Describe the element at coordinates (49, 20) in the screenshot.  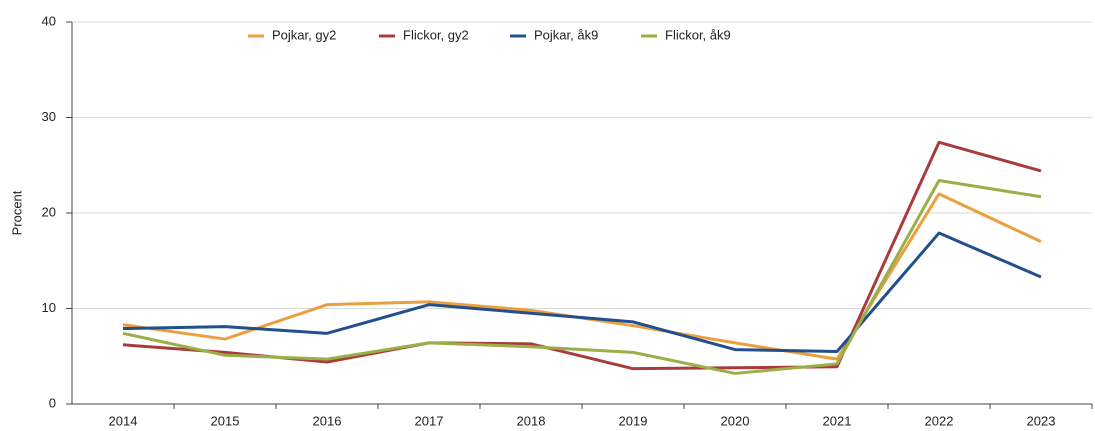
I see `y-tick-label: 40` at that location.